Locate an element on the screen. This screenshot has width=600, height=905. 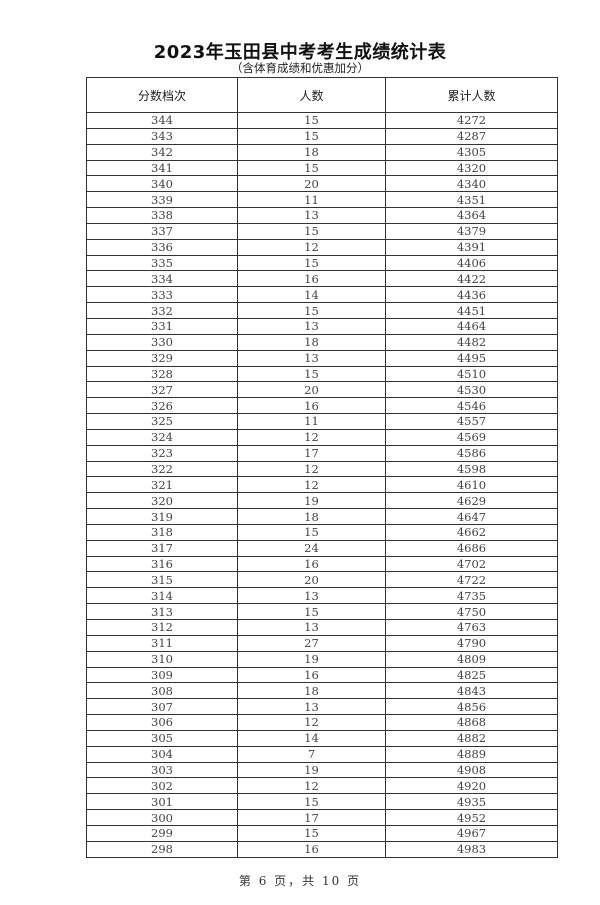
cell-cumulative-count: 4629 is located at coordinates (471, 501).